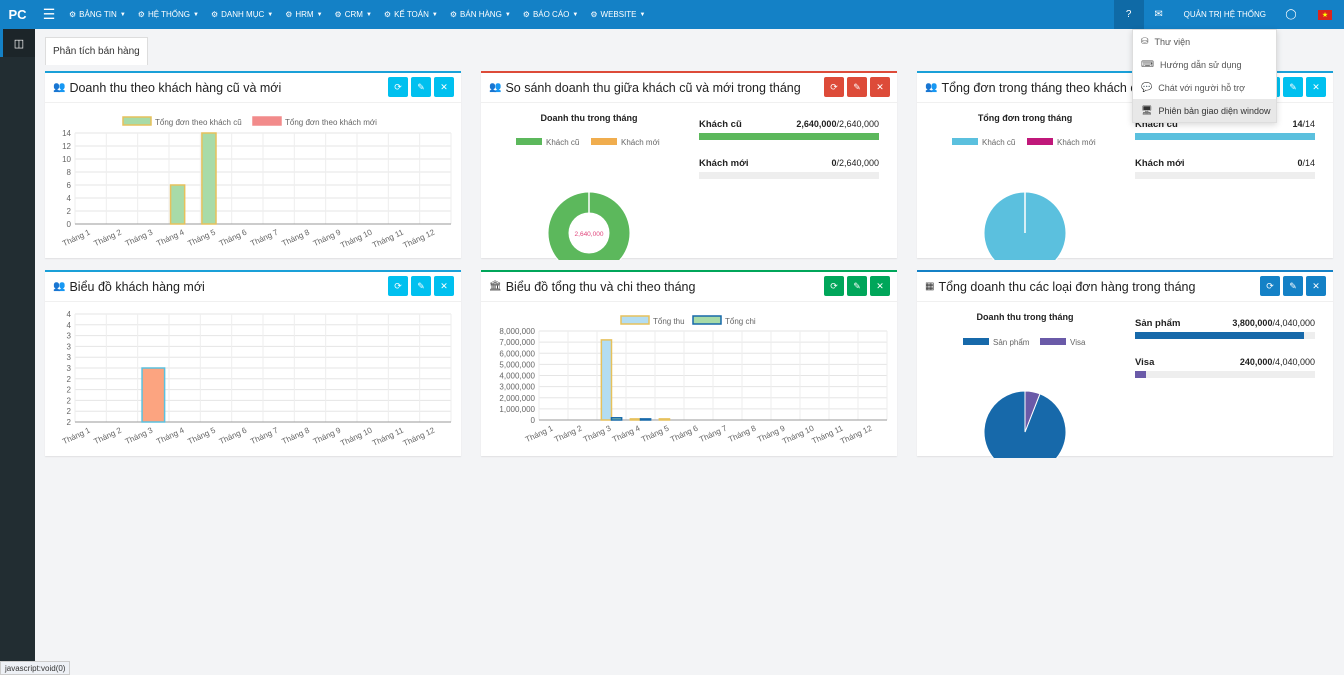 The image size is (1344, 675). I want to click on panel-tools: ⟳ ✎ ✕, so click(421, 286).